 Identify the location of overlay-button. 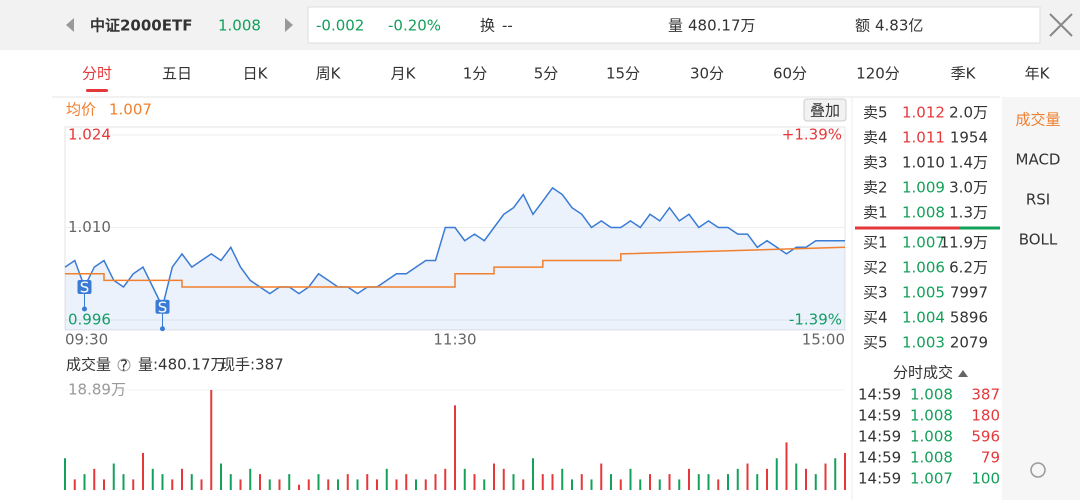
(825, 110).